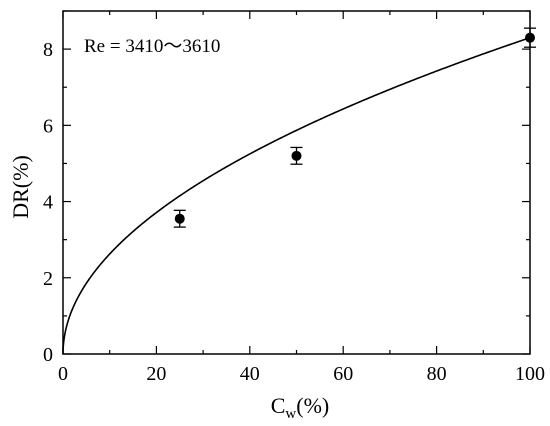  Describe the element at coordinates (343, 374) in the screenshot. I see `x-tick-label: 60` at that location.